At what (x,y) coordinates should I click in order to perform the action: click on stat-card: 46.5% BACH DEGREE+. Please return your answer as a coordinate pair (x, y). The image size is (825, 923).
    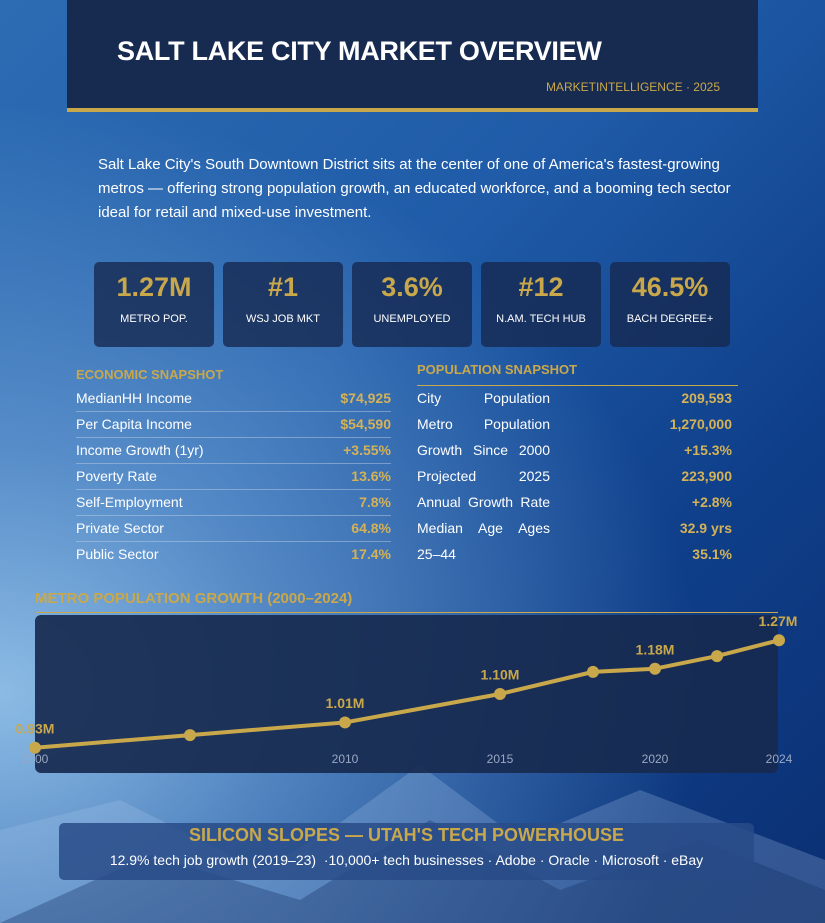
    Looking at the image, I should click on (670, 304).